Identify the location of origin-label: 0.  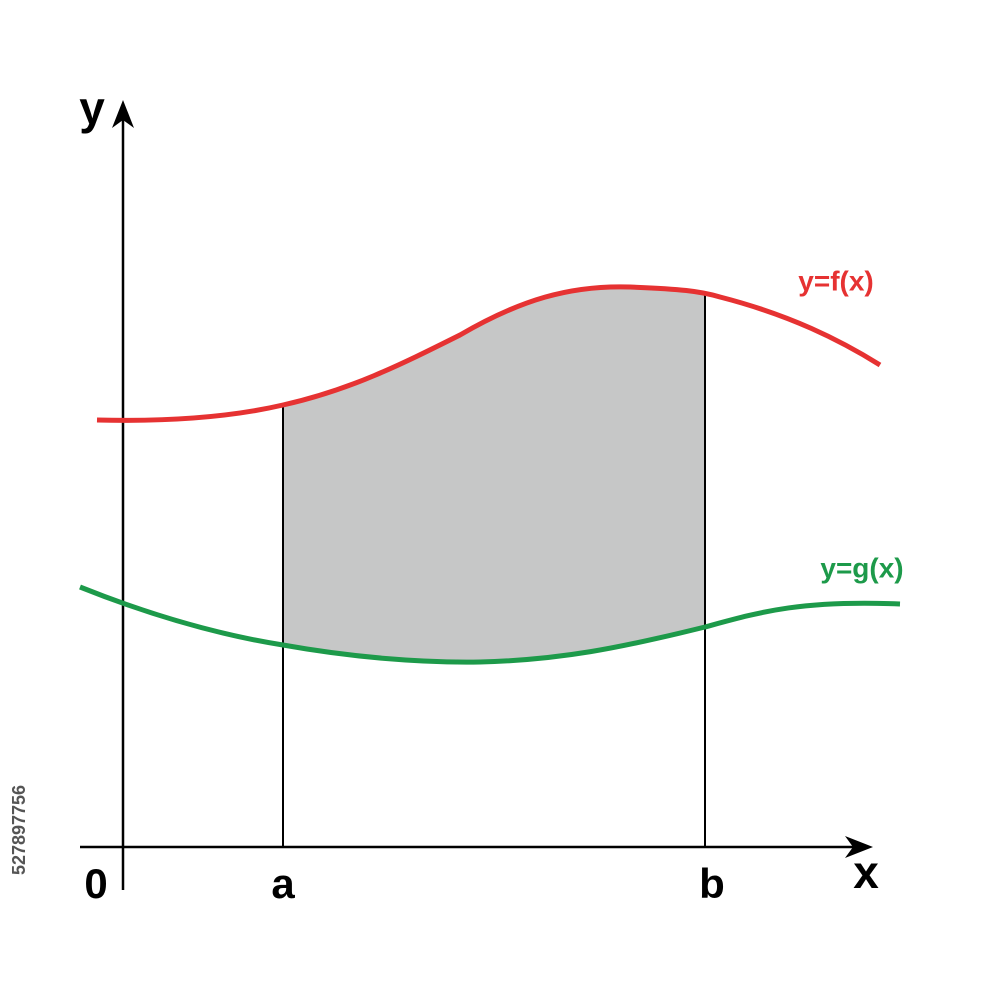
(95, 883).